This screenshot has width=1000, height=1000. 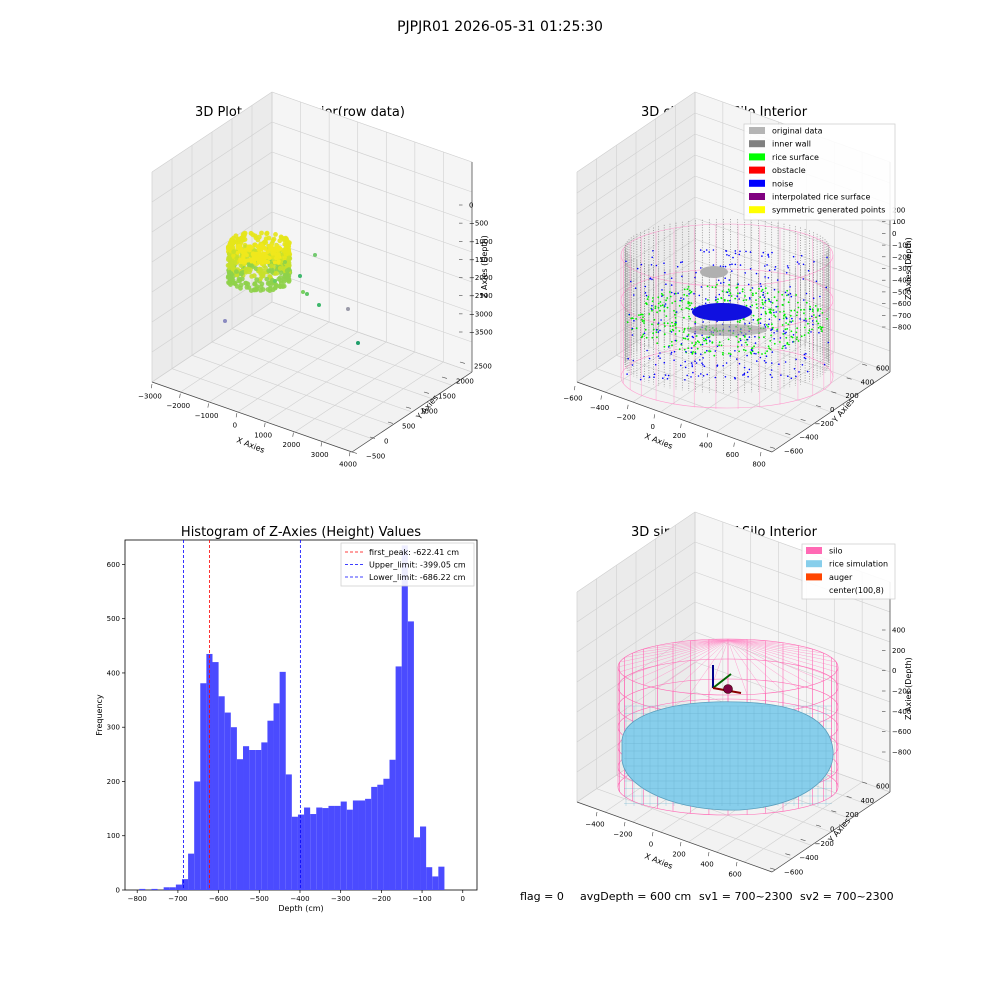 What do you see at coordinates (758, 465) in the screenshot?
I see `tick-label: 800` at bounding box center [758, 465].